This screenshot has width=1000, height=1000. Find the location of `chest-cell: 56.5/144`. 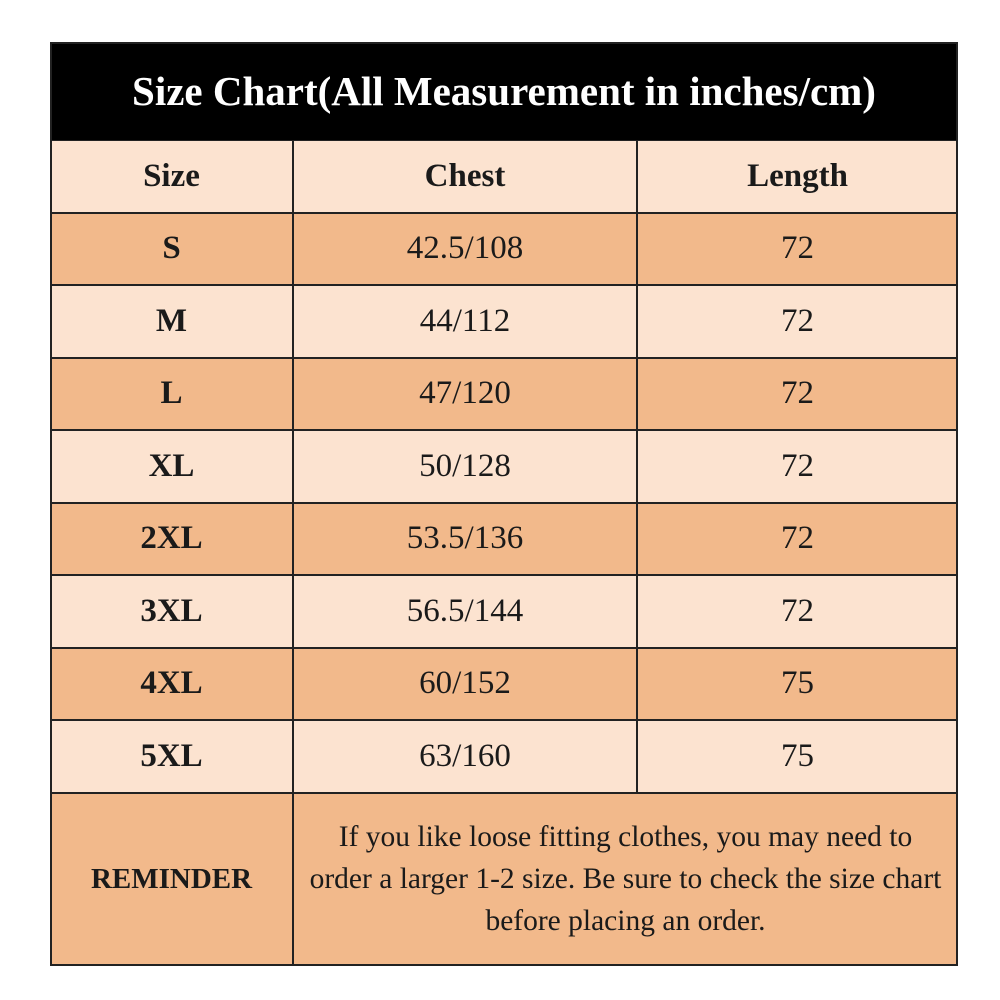

chest-cell: 56.5/144 is located at coordinates (465, 611).